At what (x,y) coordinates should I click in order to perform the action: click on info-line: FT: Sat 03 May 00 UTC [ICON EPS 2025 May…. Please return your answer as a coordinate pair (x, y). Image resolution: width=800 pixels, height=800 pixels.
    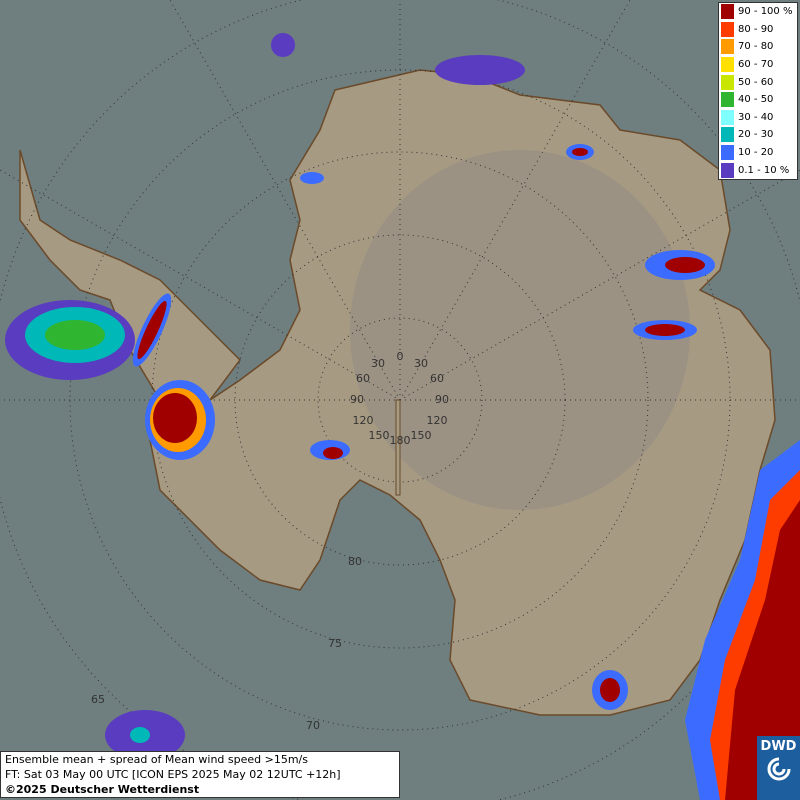
    Looking at the image, I should click on (173, 774).